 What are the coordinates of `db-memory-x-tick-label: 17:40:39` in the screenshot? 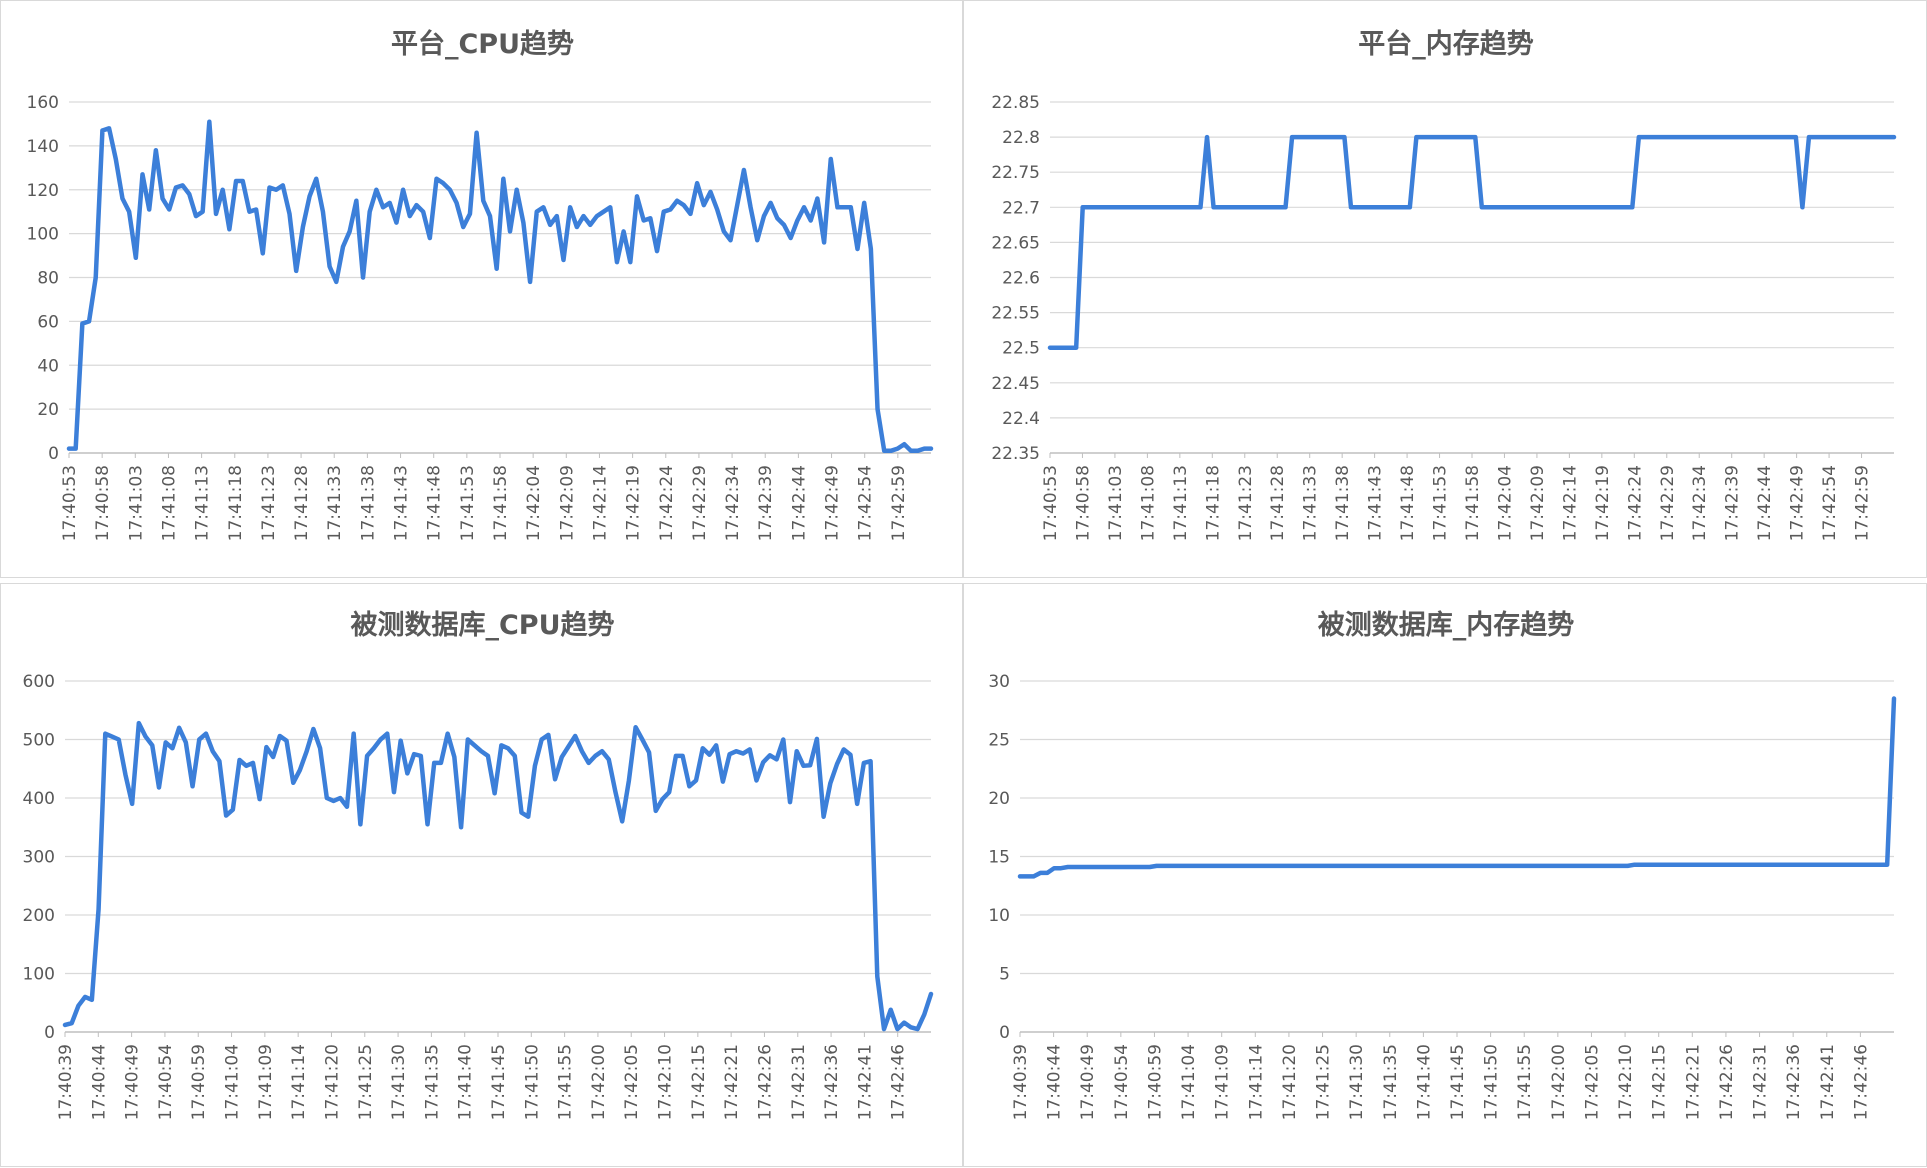 It's located at (1021, 1082).